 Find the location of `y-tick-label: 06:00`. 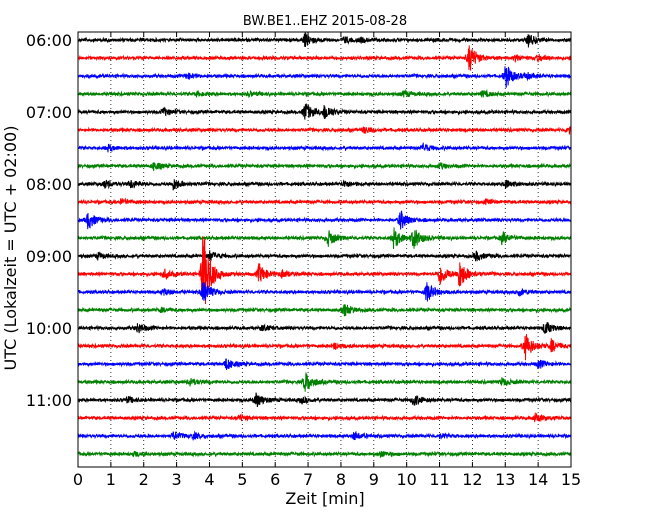

y-tick-label: 06:00 is located at coordinates (49, 40).